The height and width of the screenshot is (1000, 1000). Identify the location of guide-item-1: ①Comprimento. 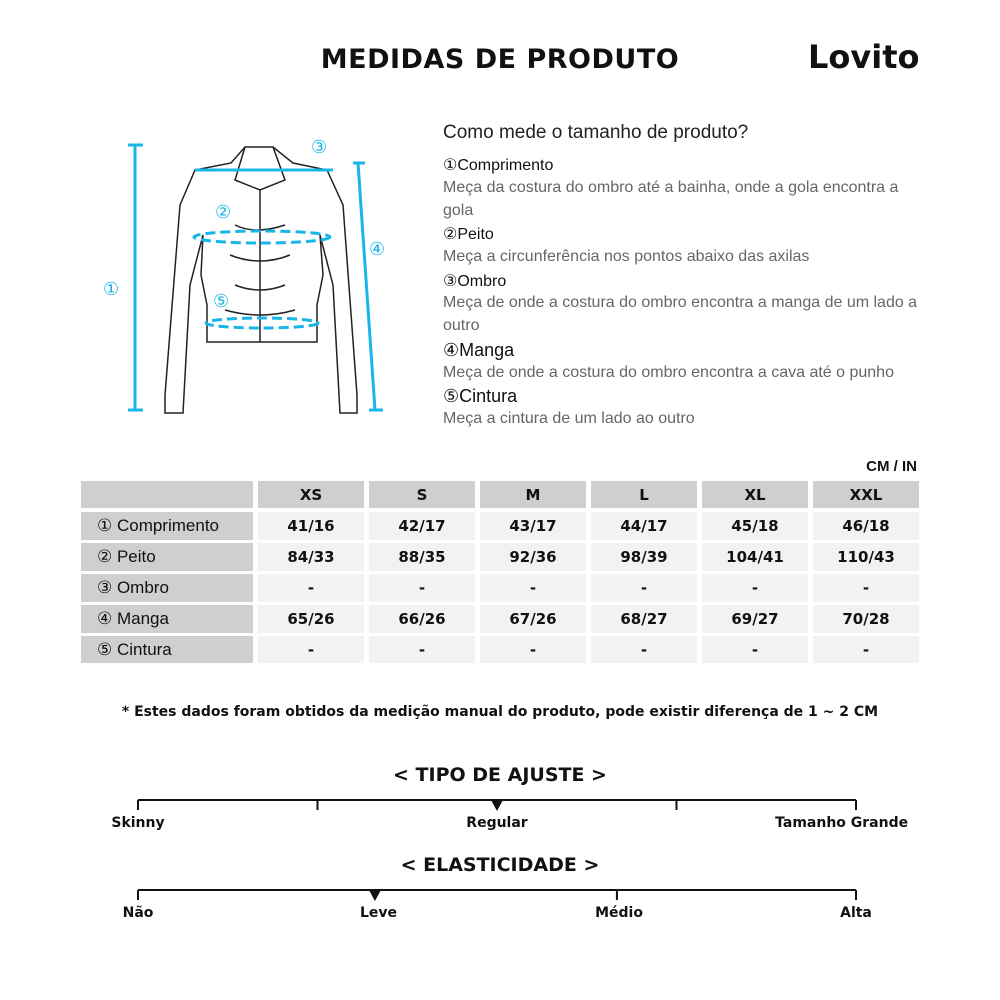
(498, 165).